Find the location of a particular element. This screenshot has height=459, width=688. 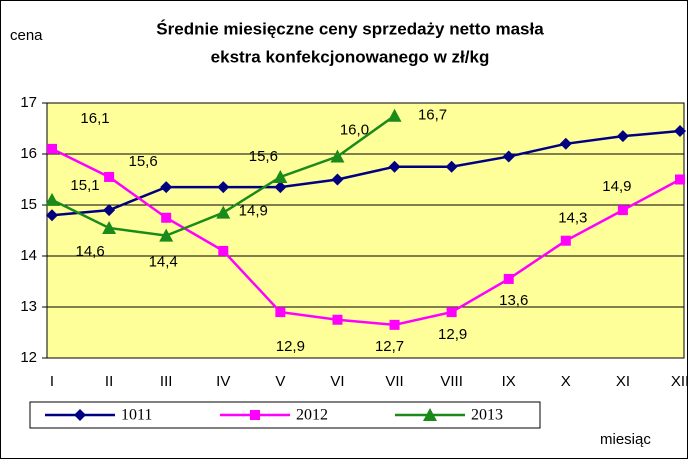

chart-title: ekstra konfekcjonowanego w zł/kg is located at coordinates (350, 56).